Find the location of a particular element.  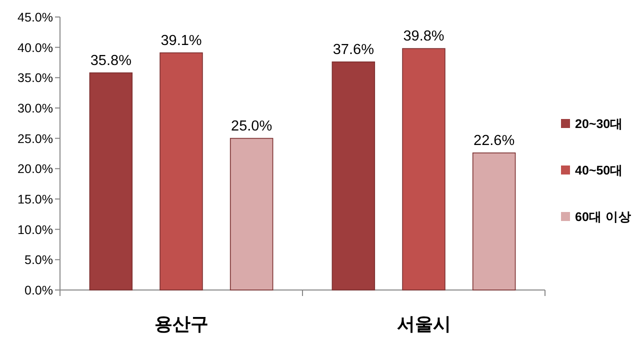

data-label: 37.6% is located at coordinates (353, 50).